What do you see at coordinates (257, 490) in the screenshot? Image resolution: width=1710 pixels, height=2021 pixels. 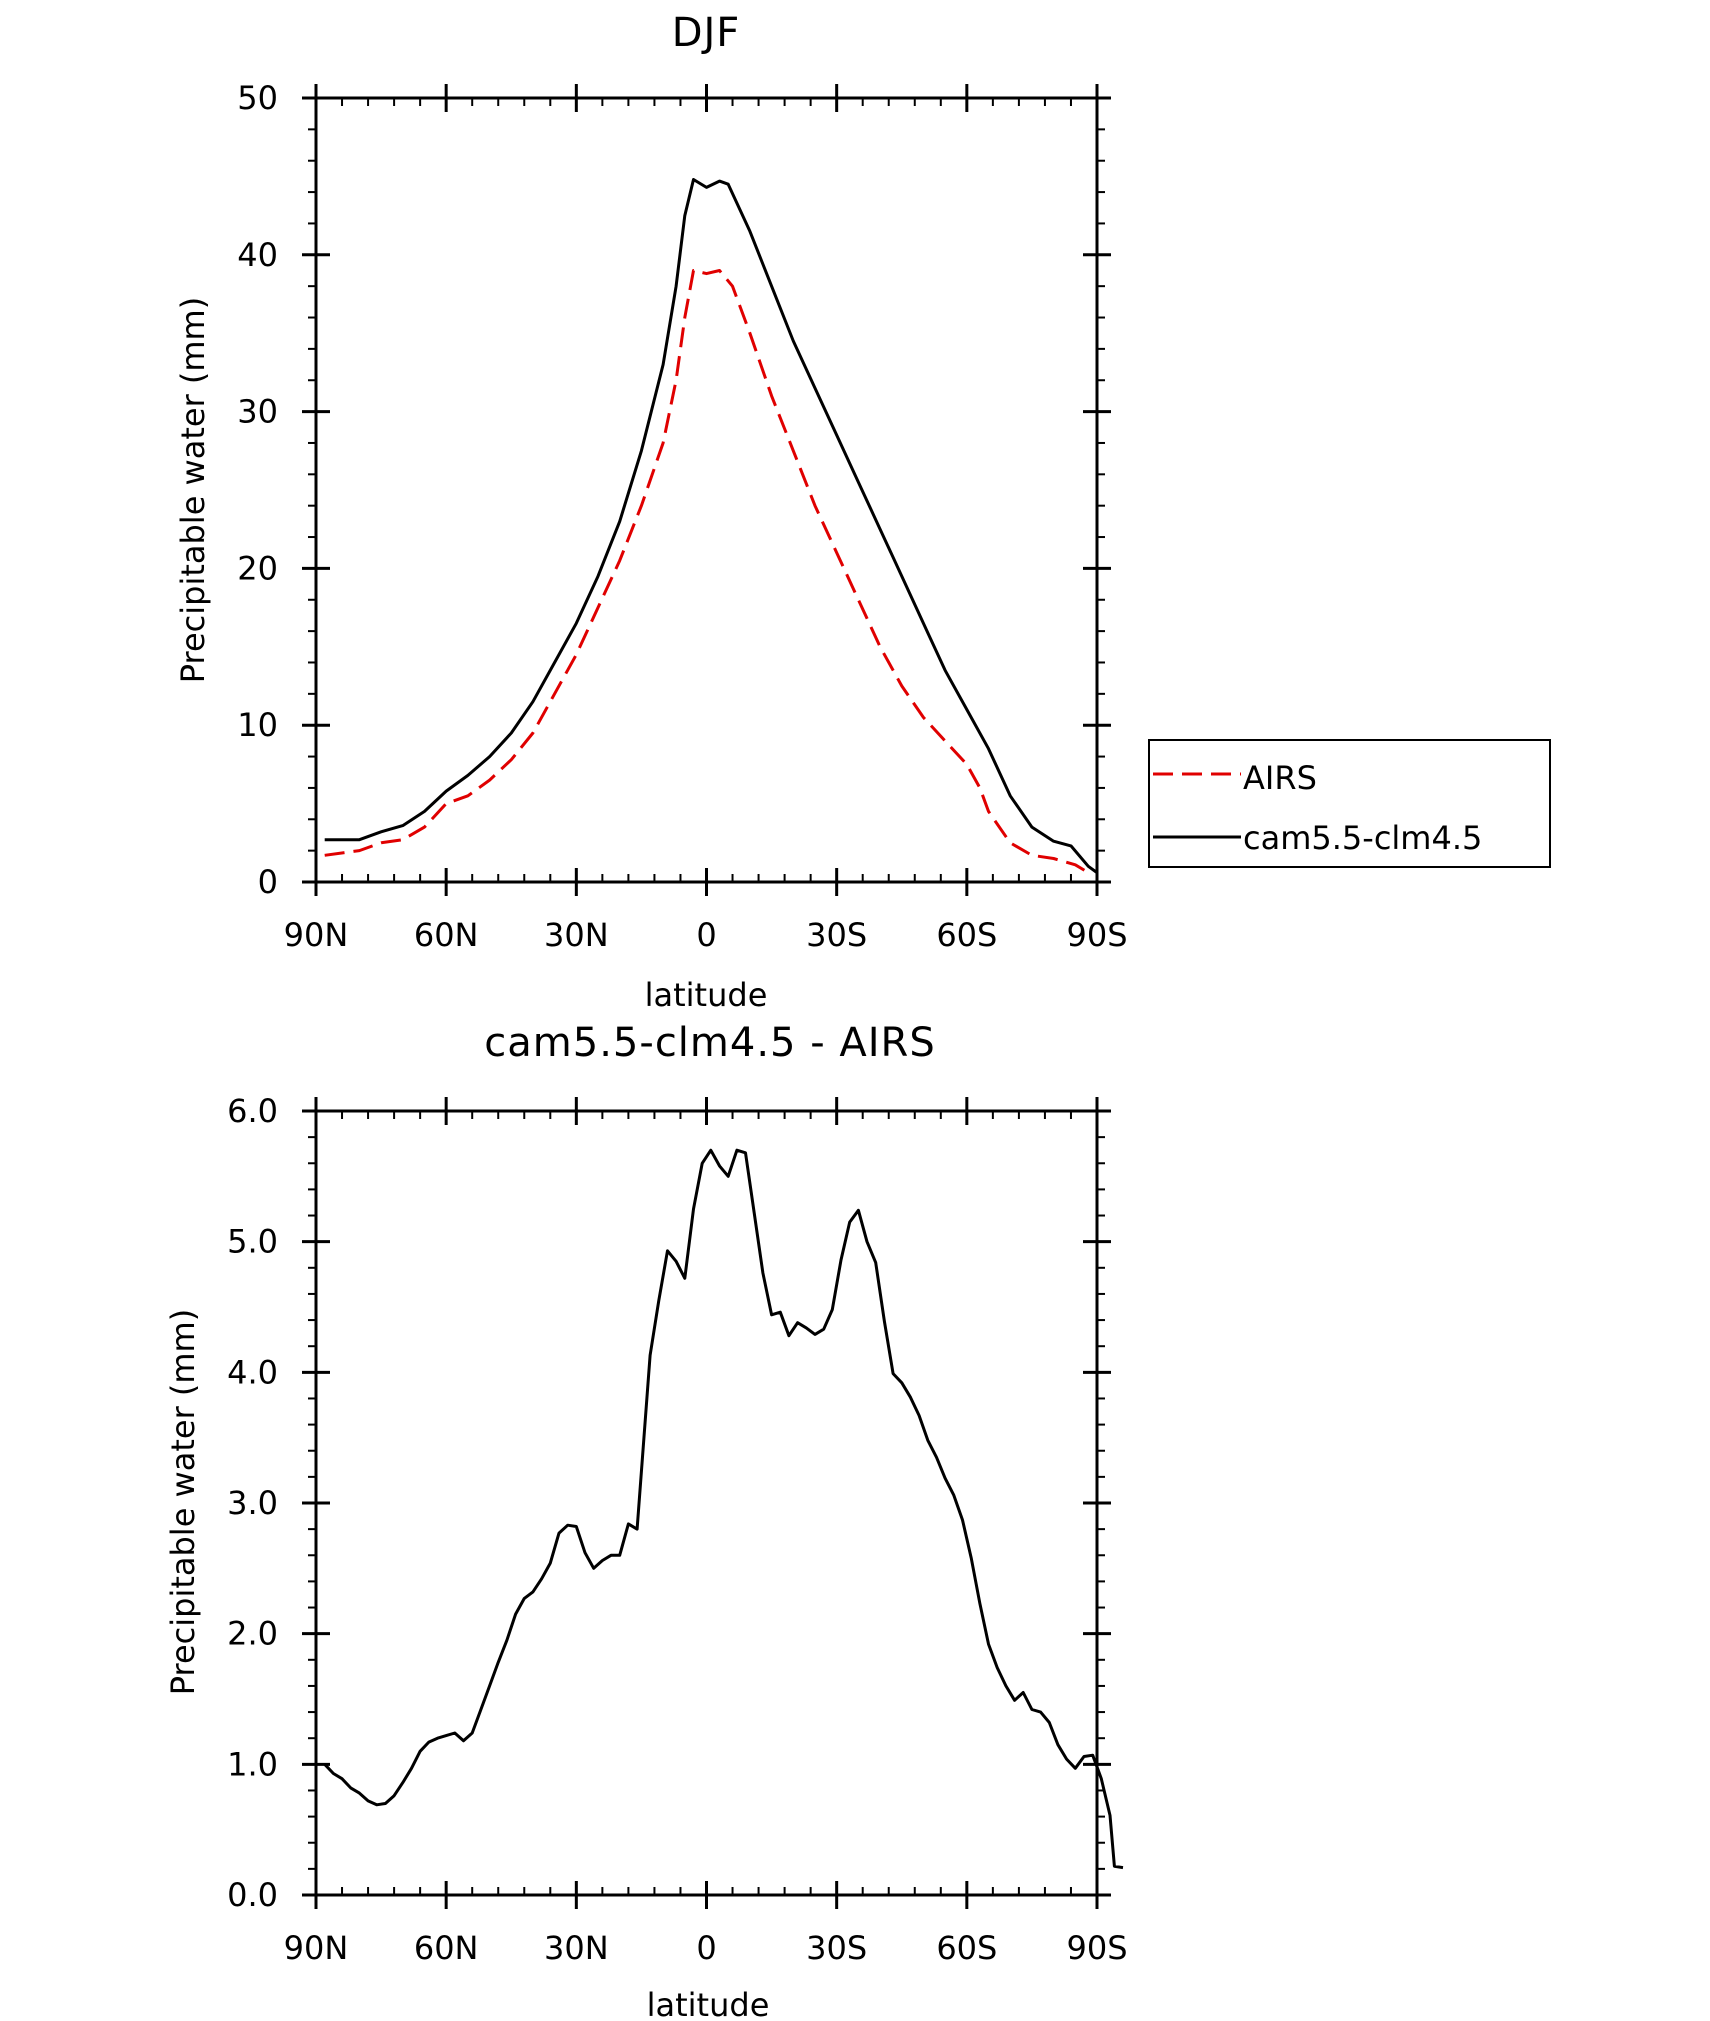 I see `y-tick-labels: 0 10 20 30 40 50` at bounding box center [257, 490].